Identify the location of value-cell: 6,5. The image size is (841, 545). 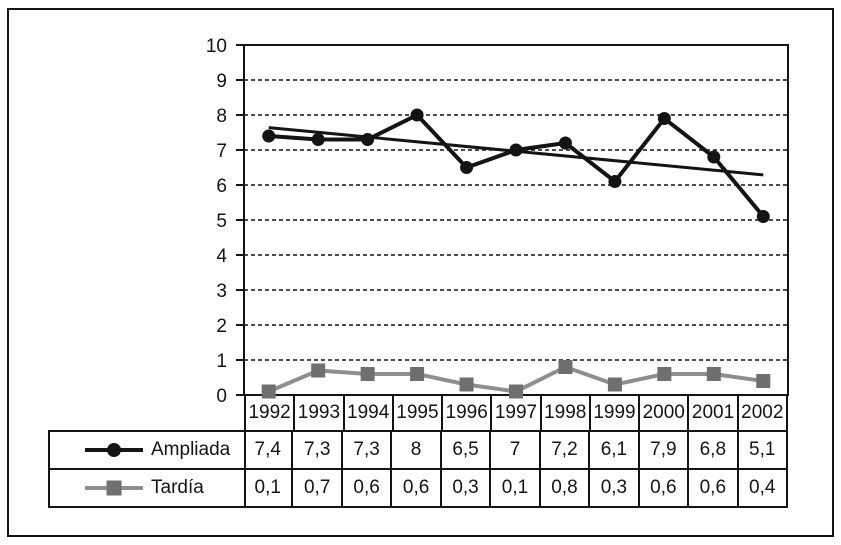
(467, 450).